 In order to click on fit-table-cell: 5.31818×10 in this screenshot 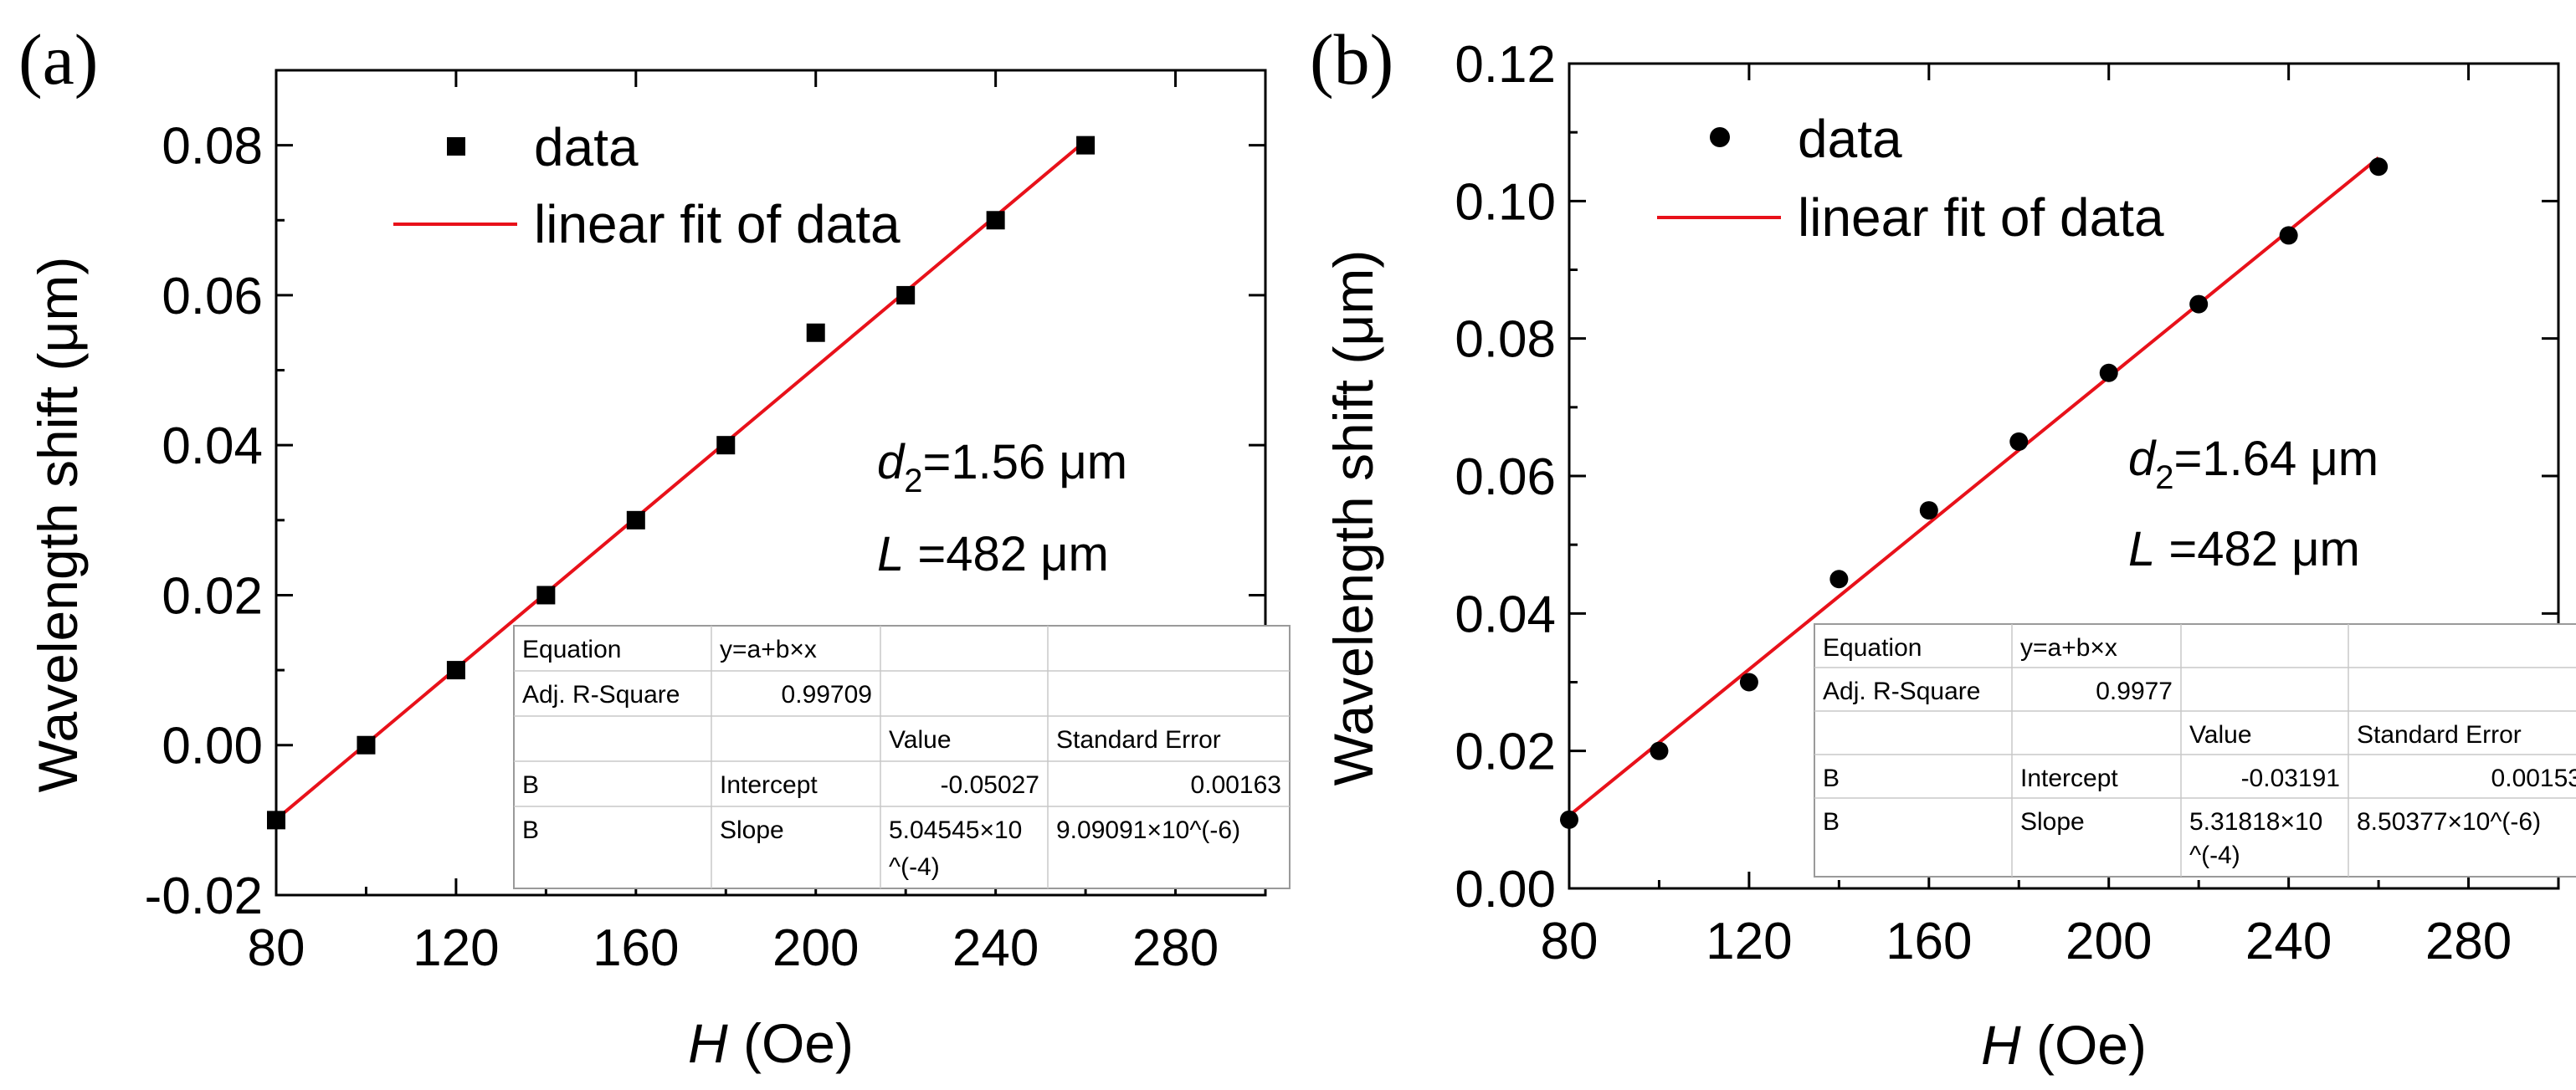, I will do `click(2255, 822)`.